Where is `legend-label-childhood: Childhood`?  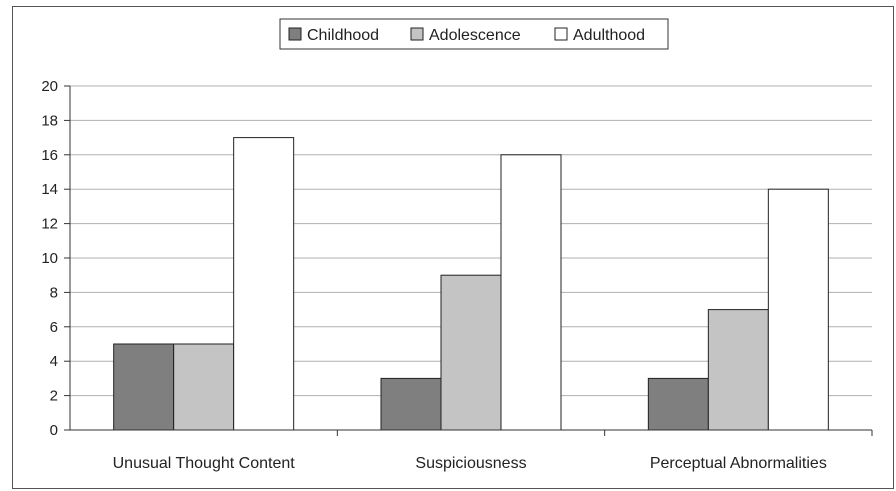
legend-label-childhood: Childhood is located at coordinates (343, 35).